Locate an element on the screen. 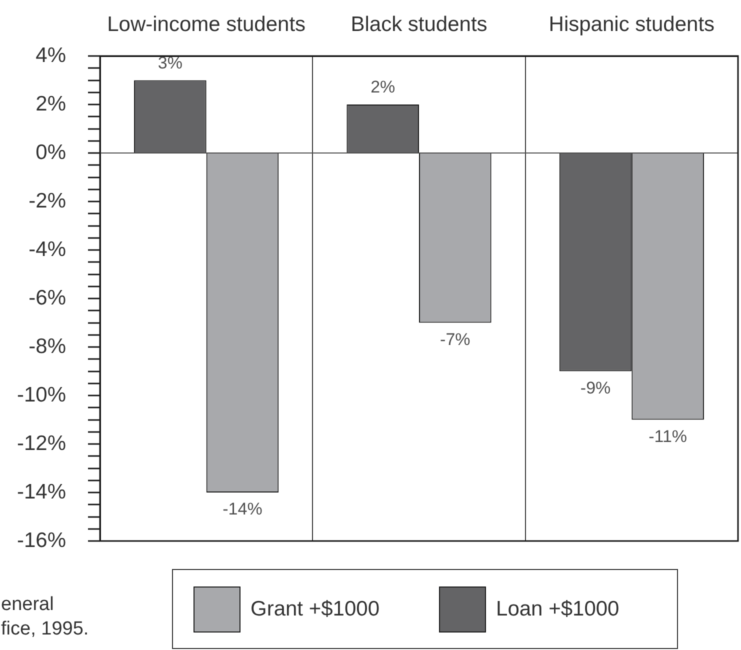  data-label: -7% is located at coordinates (455, 339).